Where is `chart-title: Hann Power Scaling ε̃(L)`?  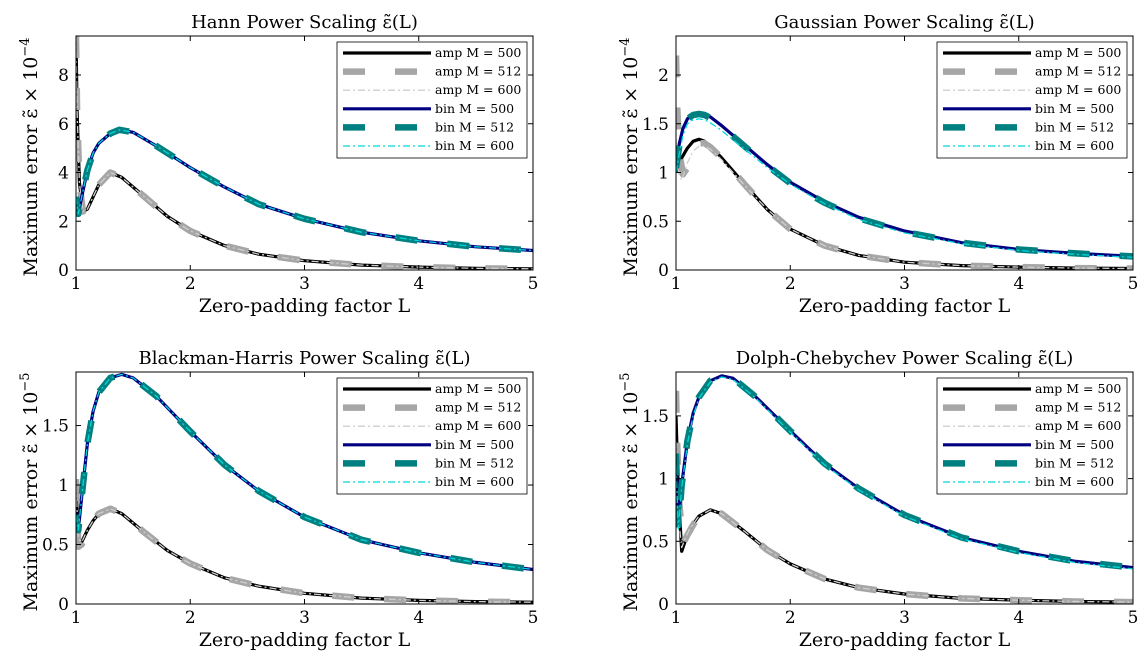
chart-title: Hann Power Scaling ε̃(L) is located at coordinates (304, 22).